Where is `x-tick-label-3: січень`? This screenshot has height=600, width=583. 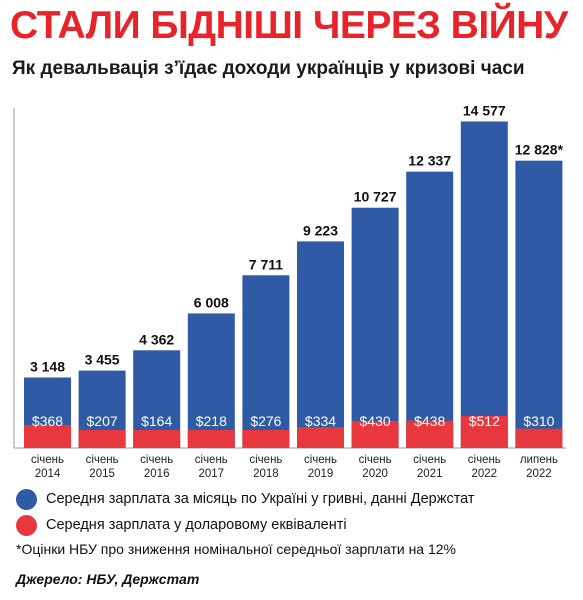
x-tick-label-3: січень is located at coordinates (211, 460).